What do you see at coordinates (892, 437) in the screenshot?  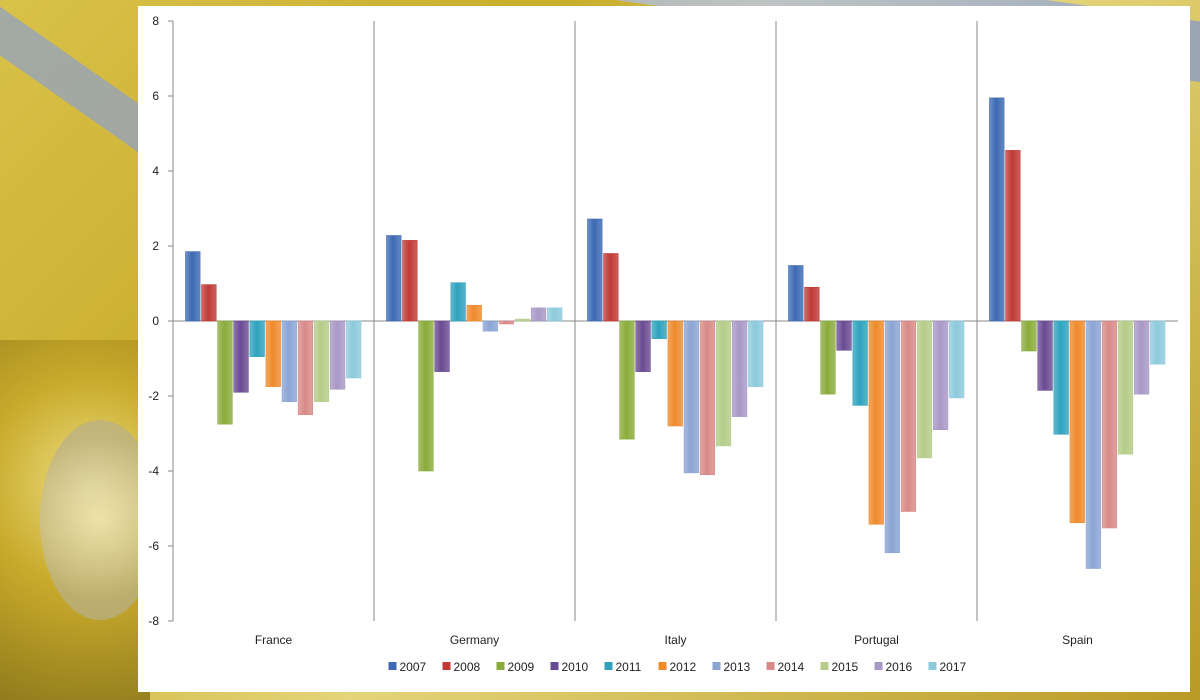 I see `bar-portugal-2013` at bounding box center [892, 437].